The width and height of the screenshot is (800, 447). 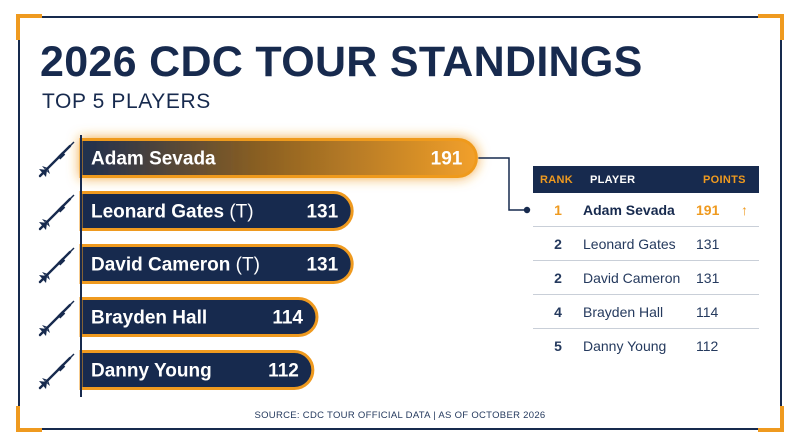 What do you see at coordinates (447, 159) in the screenshot?
I see `bar-value-label: 191` at bounding box center [447, 159].